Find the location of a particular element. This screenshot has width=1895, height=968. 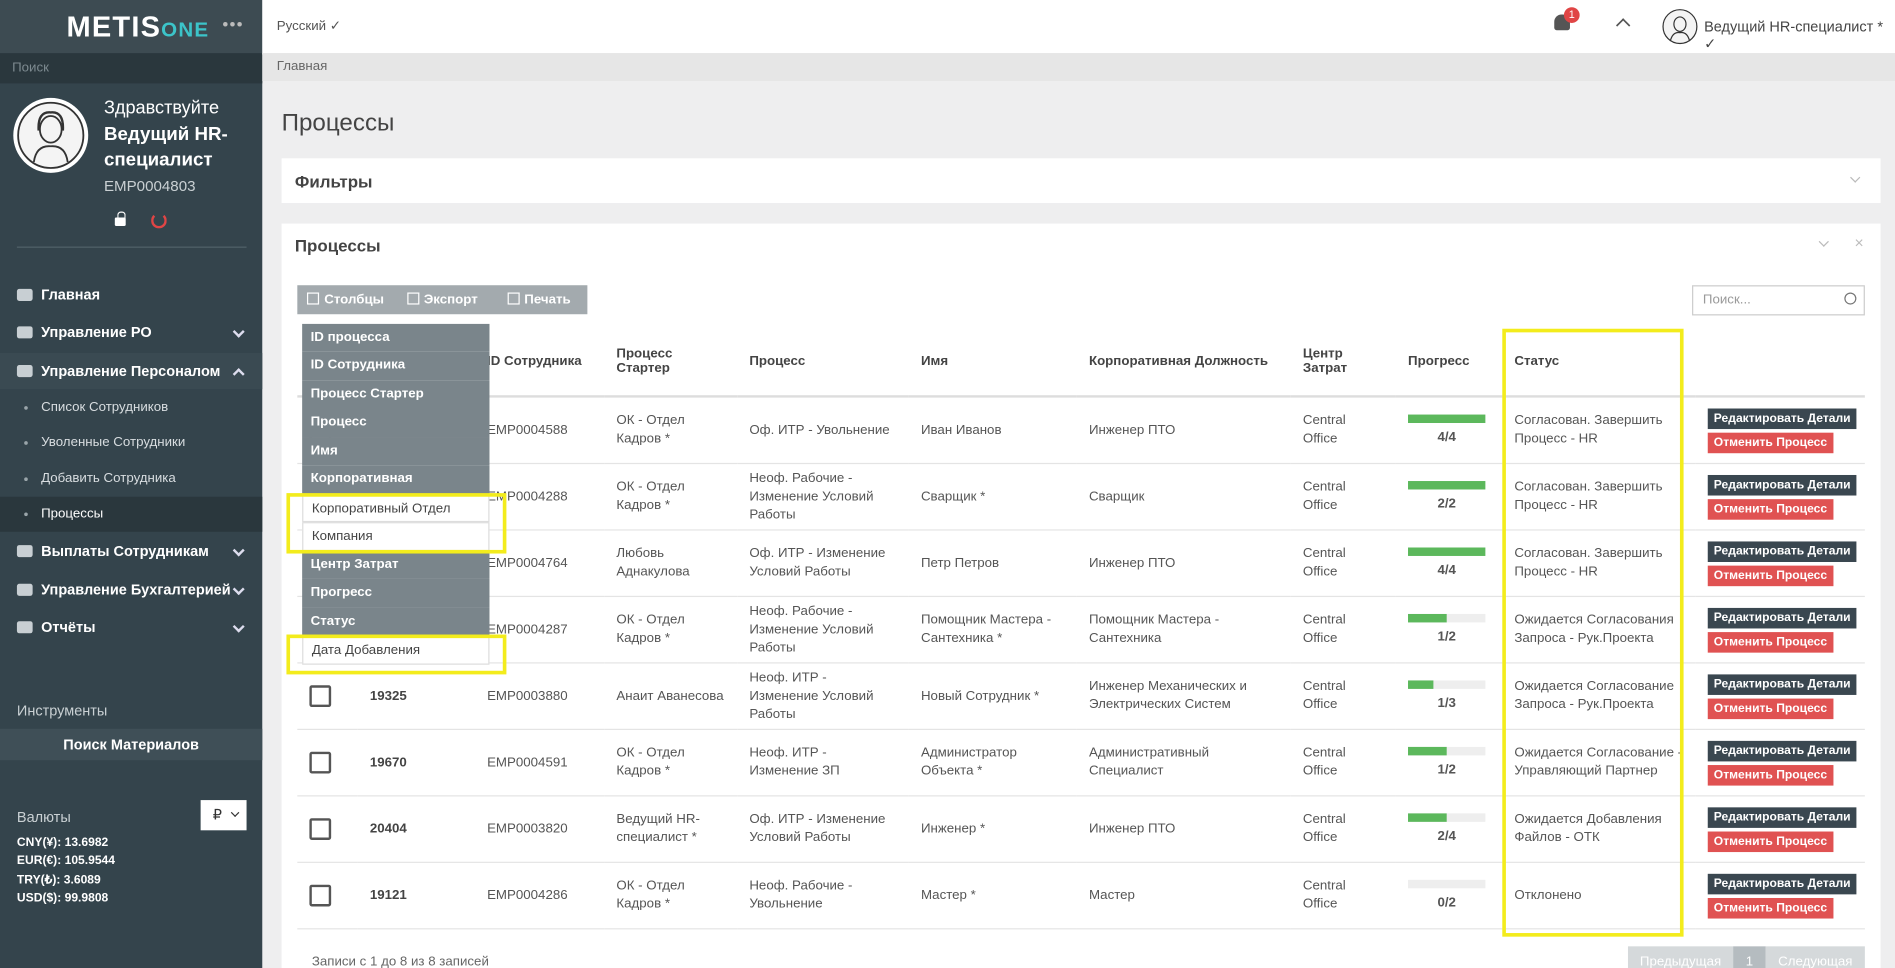

bullet is located at coordinates (26, 408).